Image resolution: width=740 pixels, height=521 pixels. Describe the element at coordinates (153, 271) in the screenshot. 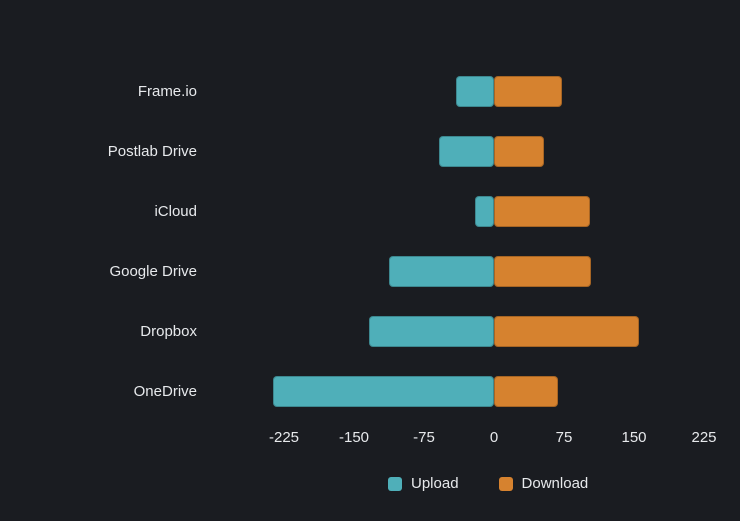

I see `category-label-google-drive: Google Drive` at that location.